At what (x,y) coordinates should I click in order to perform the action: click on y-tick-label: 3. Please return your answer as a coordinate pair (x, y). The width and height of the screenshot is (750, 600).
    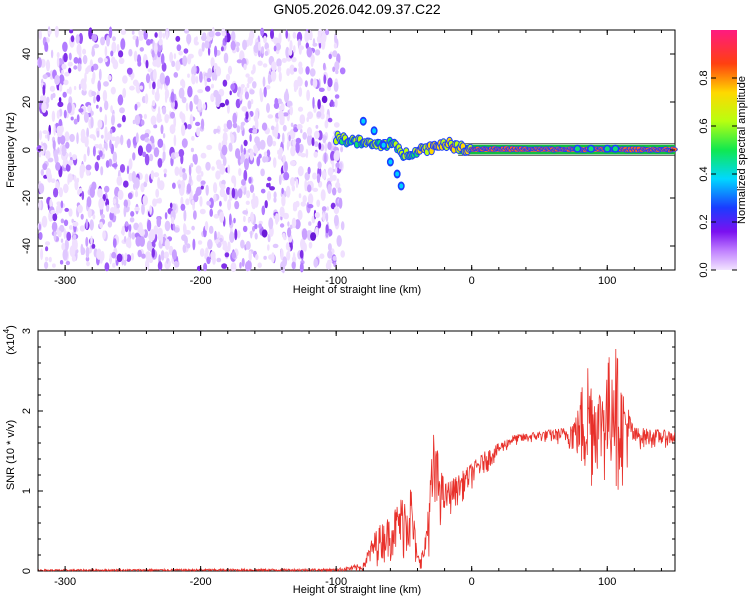
    Looking at the image, I should click on (27, 331).